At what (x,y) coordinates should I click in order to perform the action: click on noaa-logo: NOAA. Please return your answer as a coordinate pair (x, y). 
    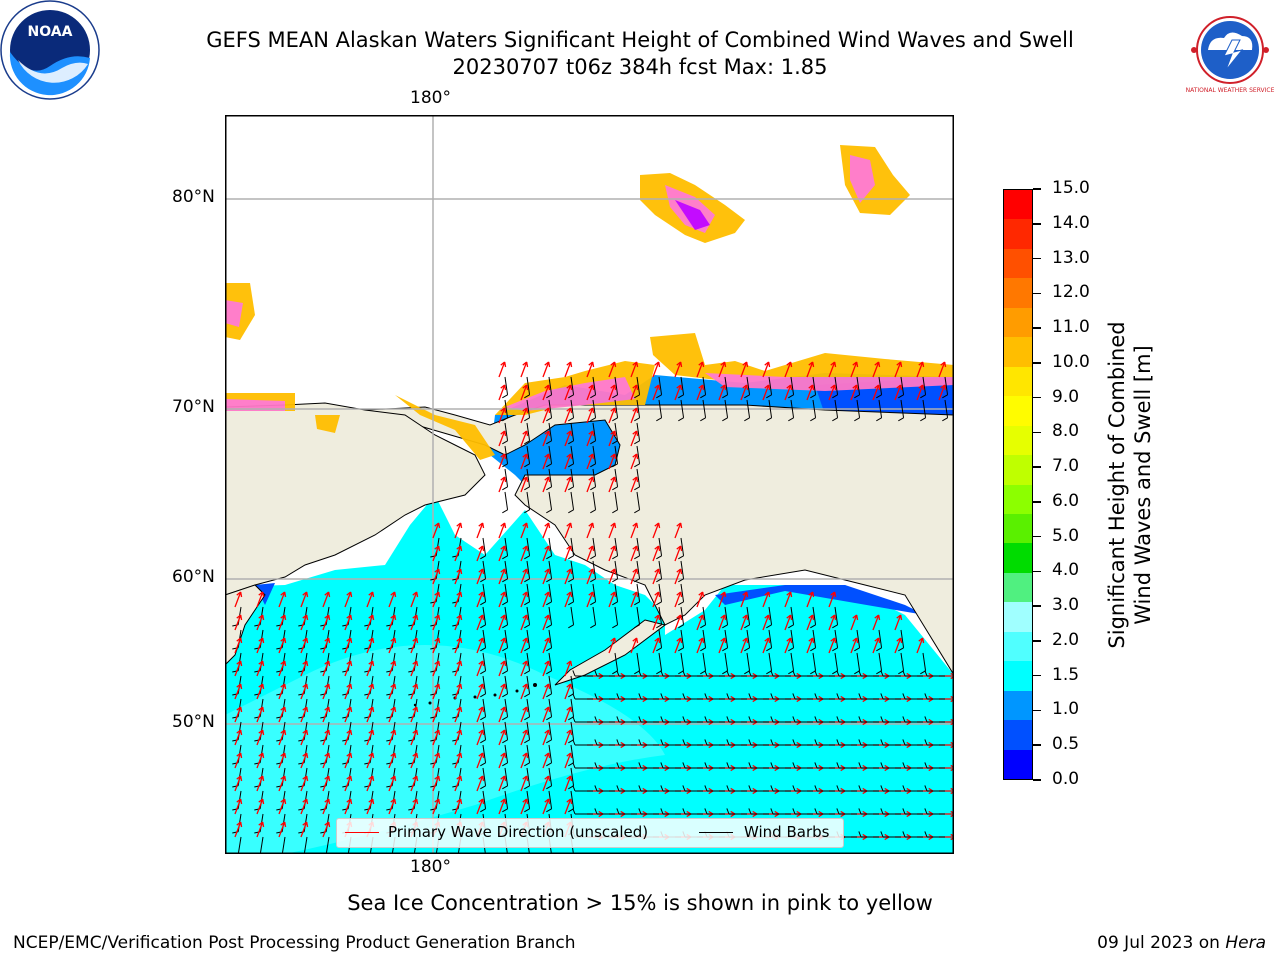
    Looking at the image, I should click on (50, 50).